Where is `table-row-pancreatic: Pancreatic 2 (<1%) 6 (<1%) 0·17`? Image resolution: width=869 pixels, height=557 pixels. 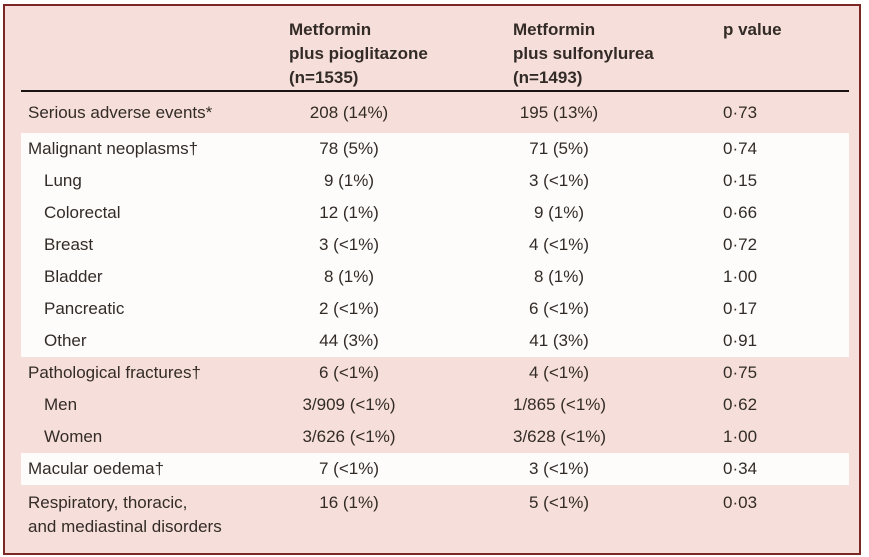 table-row-pancreatic: Pancreatic 2 (<1%) 6 (<1%) 0·17 is located at coordinates (435, 309).